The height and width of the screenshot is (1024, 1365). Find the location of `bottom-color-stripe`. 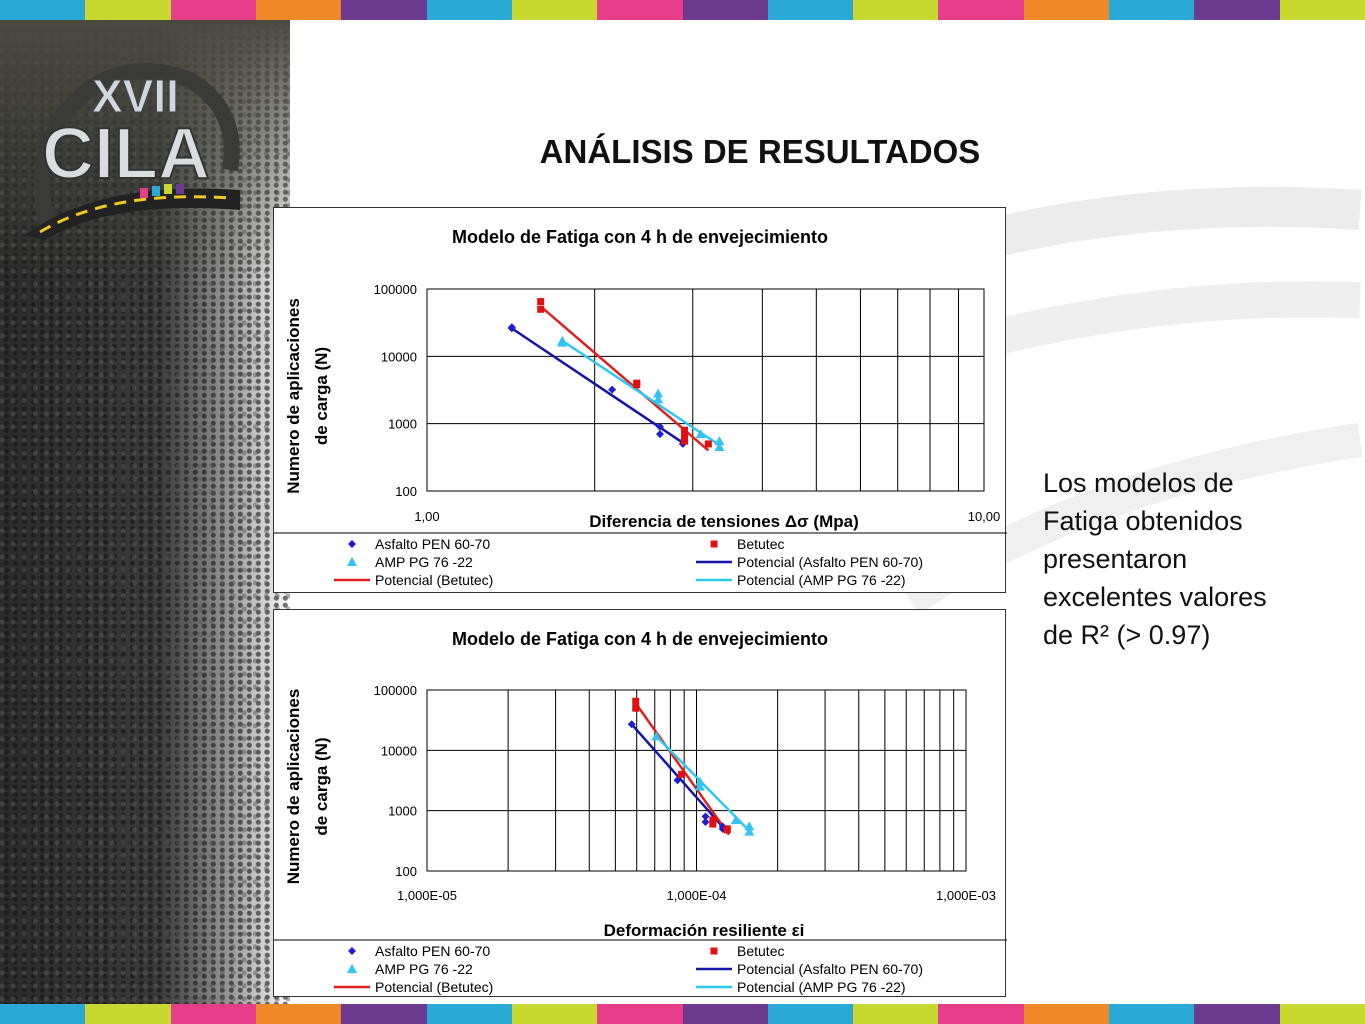

bottom-color-stripe is located at coordinates (682, 1014).